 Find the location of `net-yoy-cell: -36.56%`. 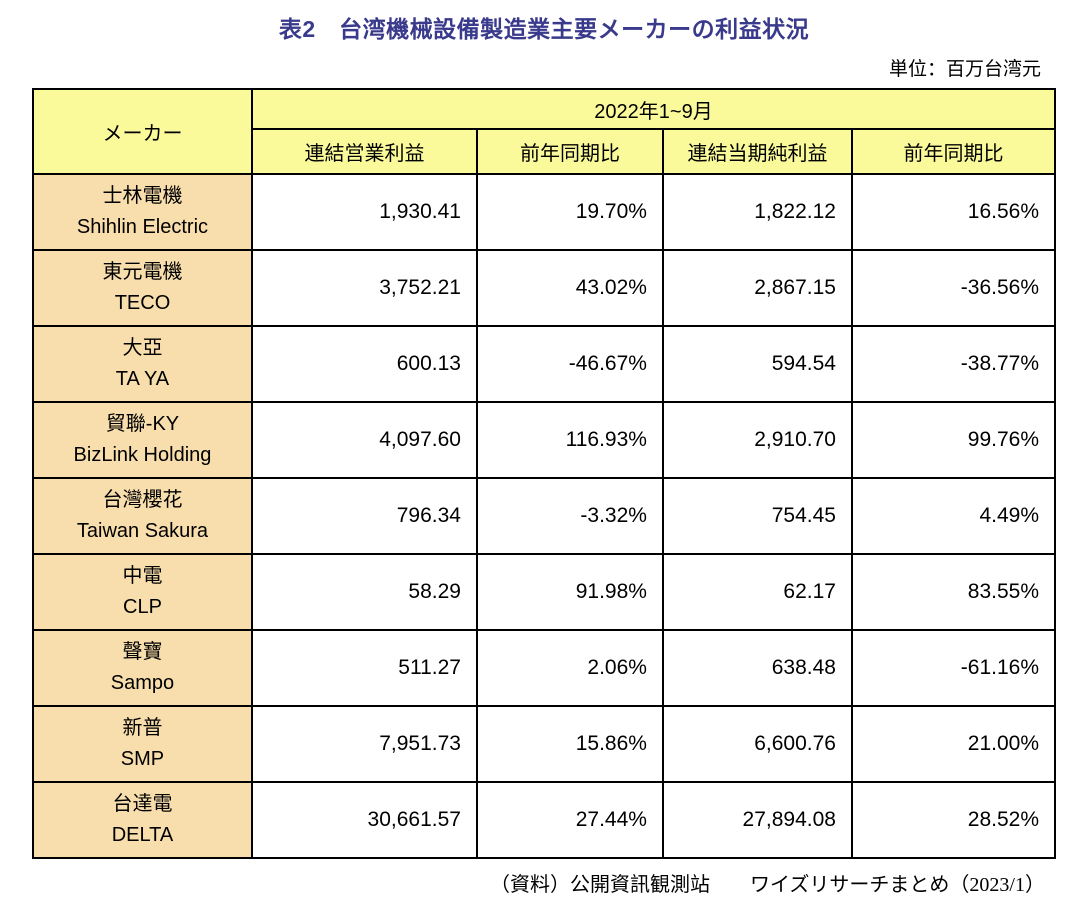

net-yoy-cell: -36.56% is located at coordinates (953, 288).